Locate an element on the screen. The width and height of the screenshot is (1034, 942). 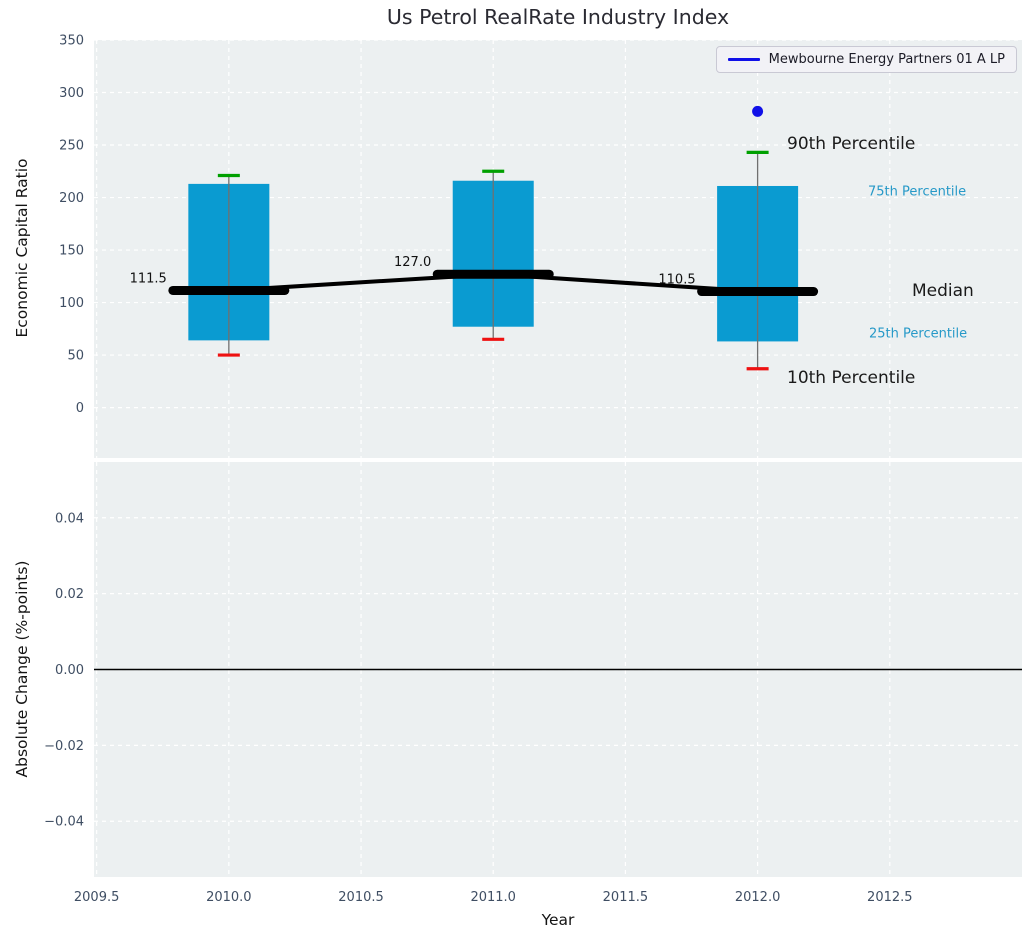
y-tick-top-0: 0 is located at coordinates (80, 408).